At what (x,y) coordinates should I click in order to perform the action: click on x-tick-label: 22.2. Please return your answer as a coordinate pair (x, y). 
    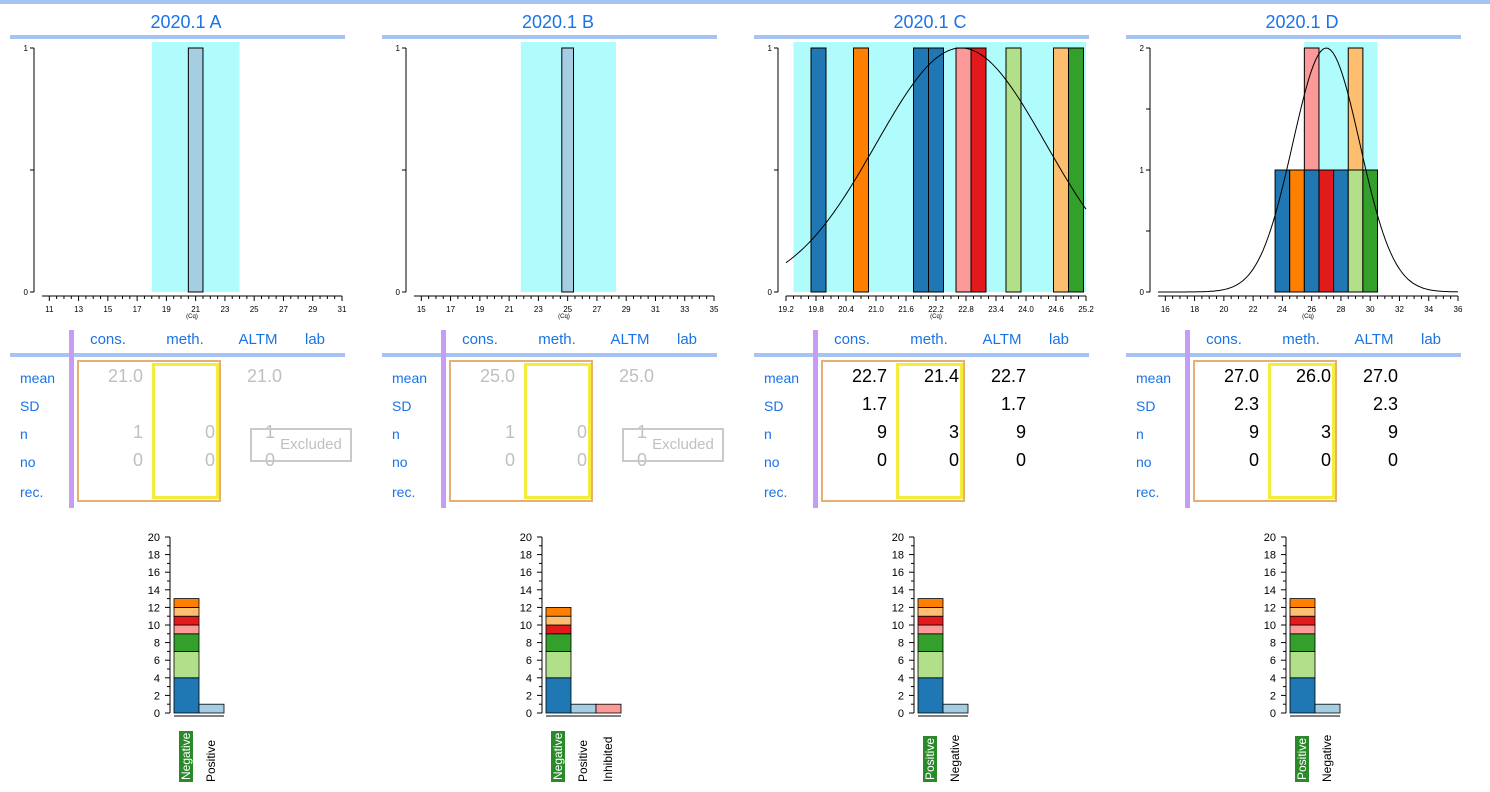
    Looking at the image, I should click on (936, 309).